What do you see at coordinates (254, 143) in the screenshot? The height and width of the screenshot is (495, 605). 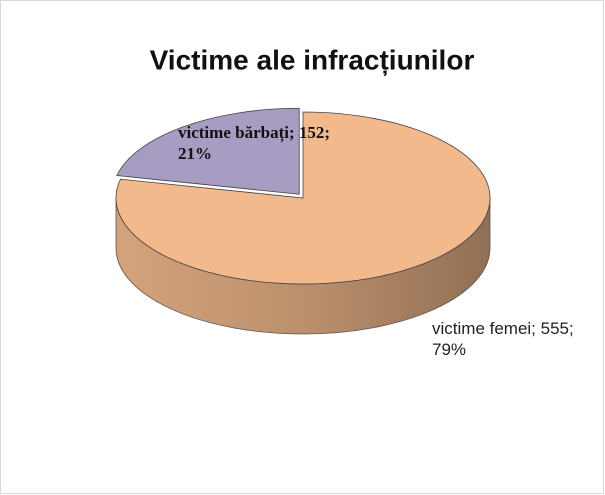 I see `data-label: victime bărbați; 152; 21%` at bounding box center [254, 143].